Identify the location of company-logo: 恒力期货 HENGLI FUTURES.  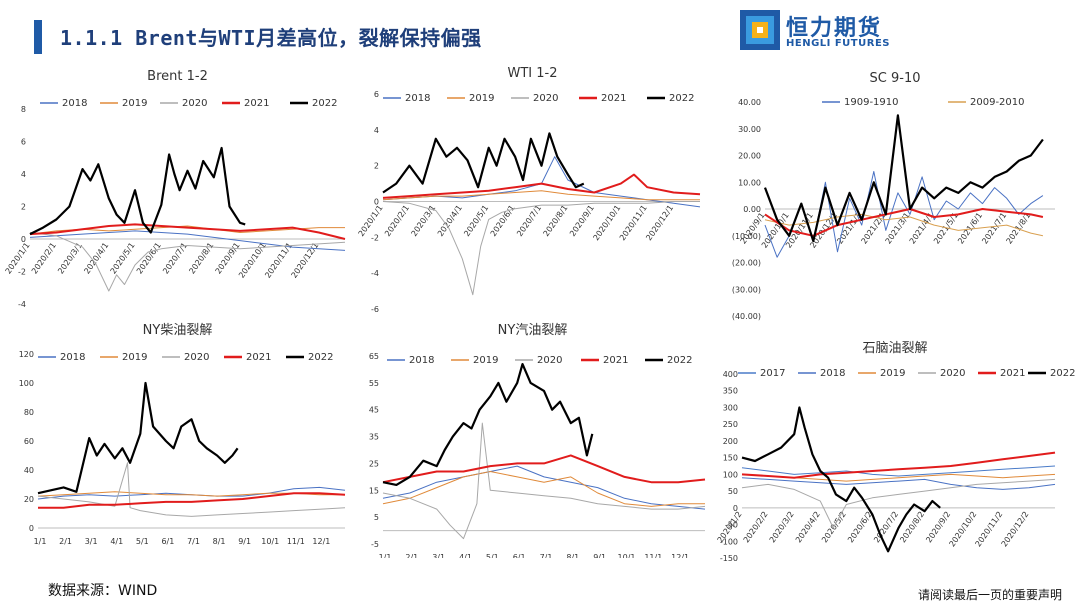
(825, 31).